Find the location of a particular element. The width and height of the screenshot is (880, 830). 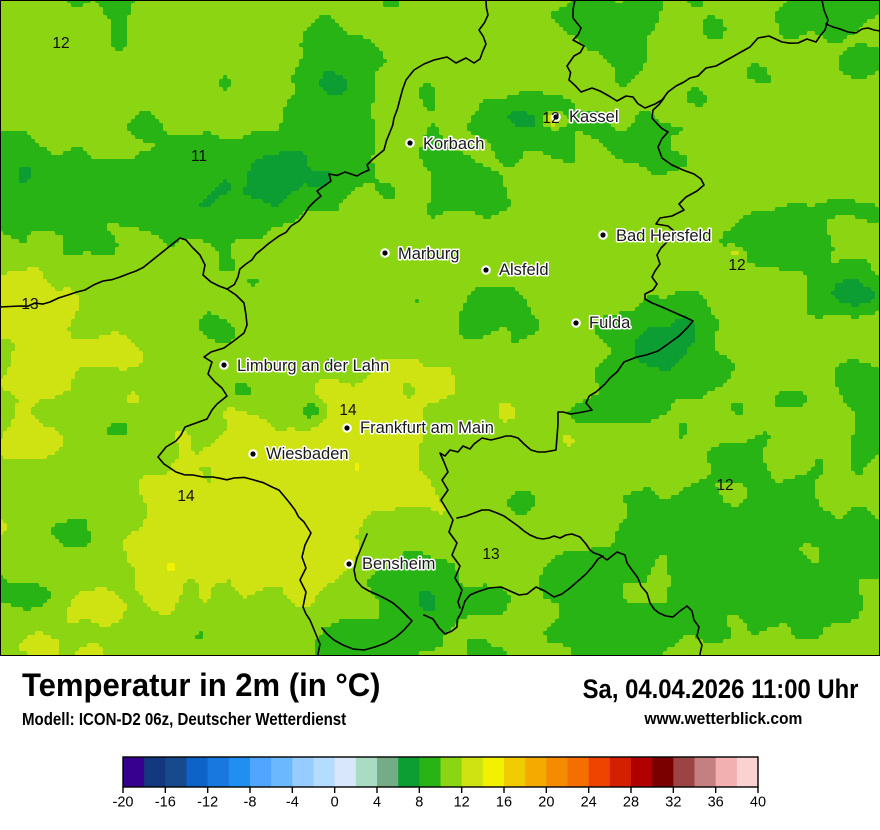

svg-text: 32 is located at coordinates (673, 803).